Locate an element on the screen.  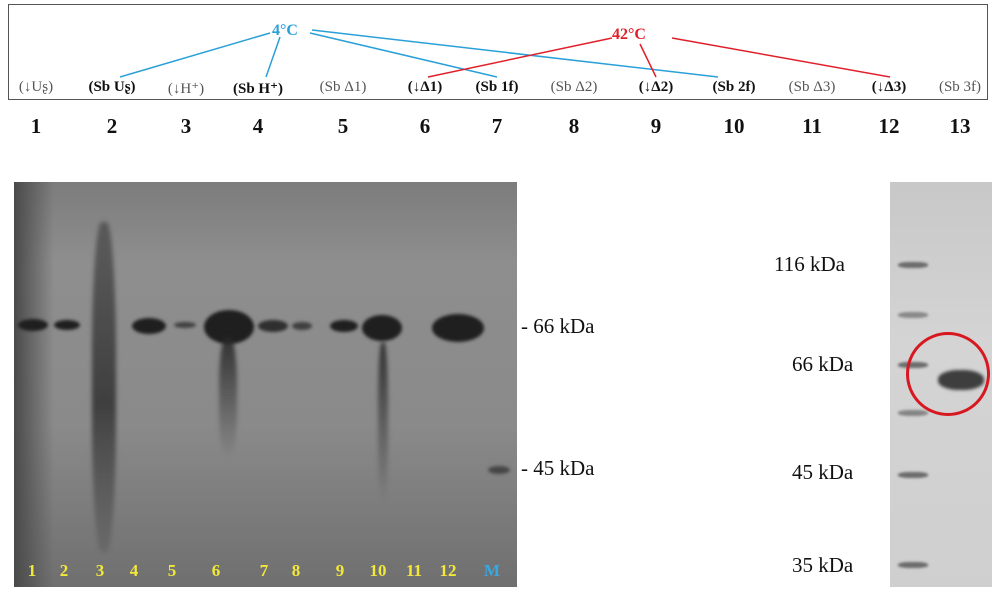
right-marker-66-kda: 66 kDa is located at coordinates (823, 364).